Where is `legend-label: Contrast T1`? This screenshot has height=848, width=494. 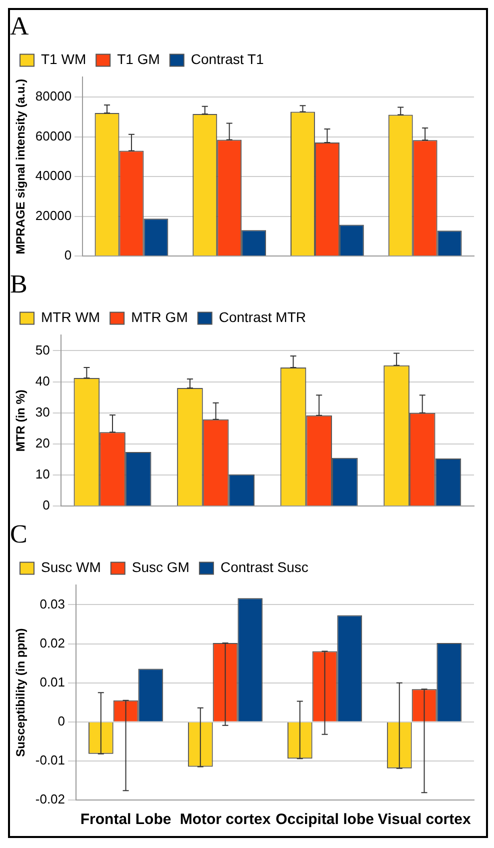
legend-label: Contrast T1 is located at coordinates (227, 59).